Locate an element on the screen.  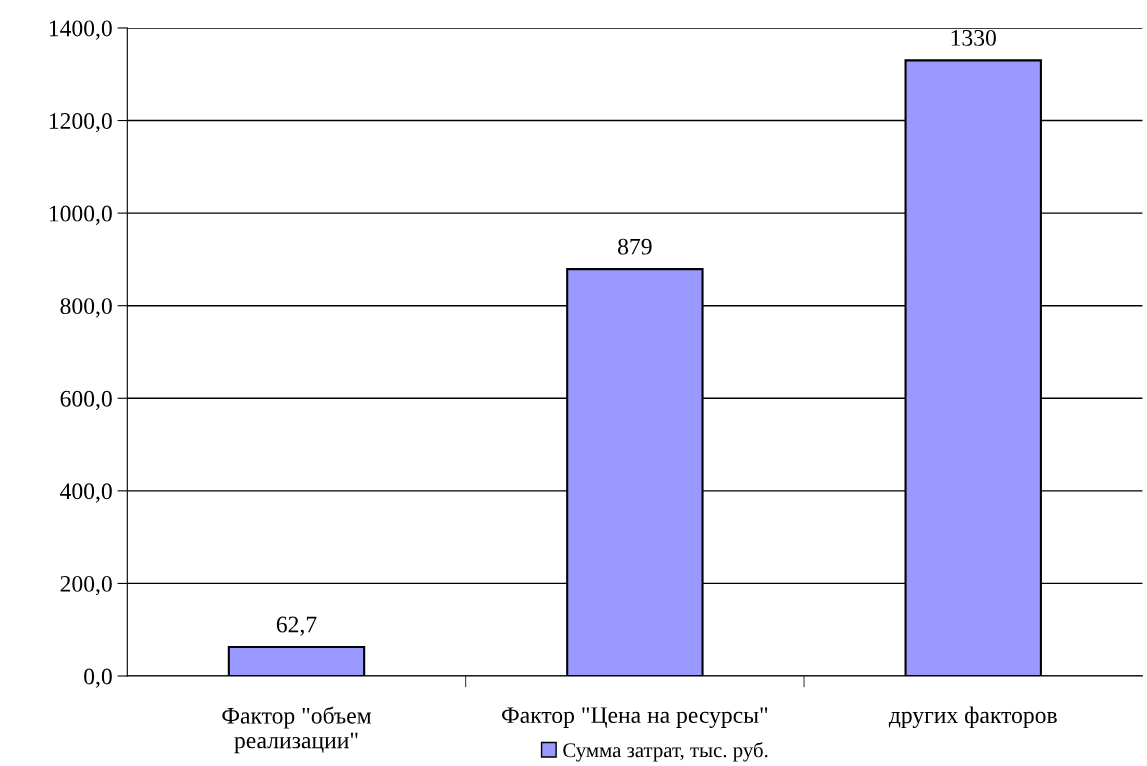
y-tick-label: 1000,0 is located at coordinates (80, 215).